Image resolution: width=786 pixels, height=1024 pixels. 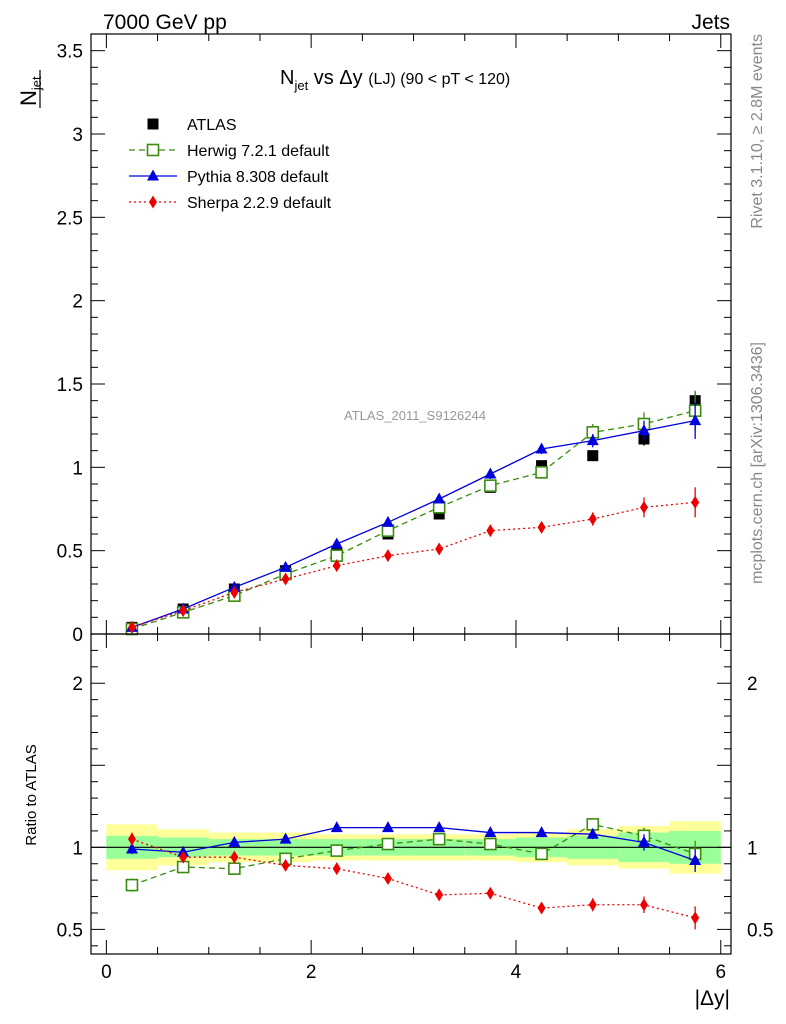 I want to click on series-pythia, so click(x=413, y=846).